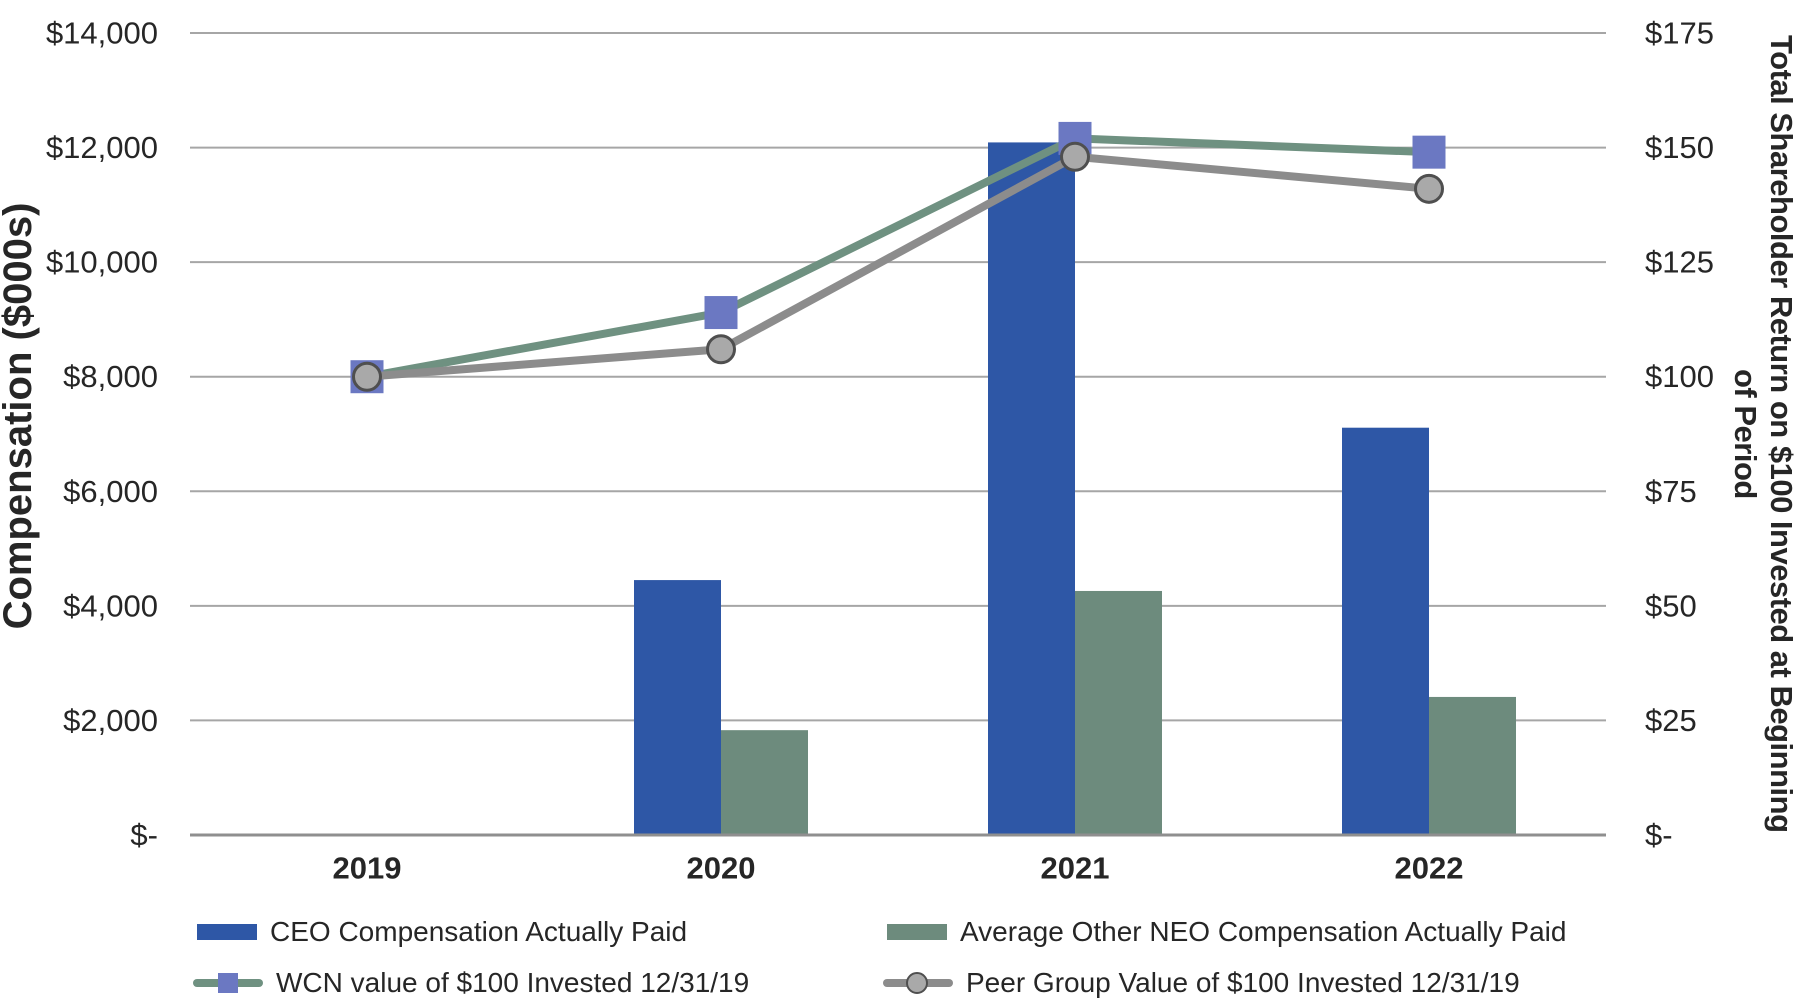 The width and height of the screenshot is (1799, 1000). I want to click on legend-swatch-wcn, so click(228, 980).